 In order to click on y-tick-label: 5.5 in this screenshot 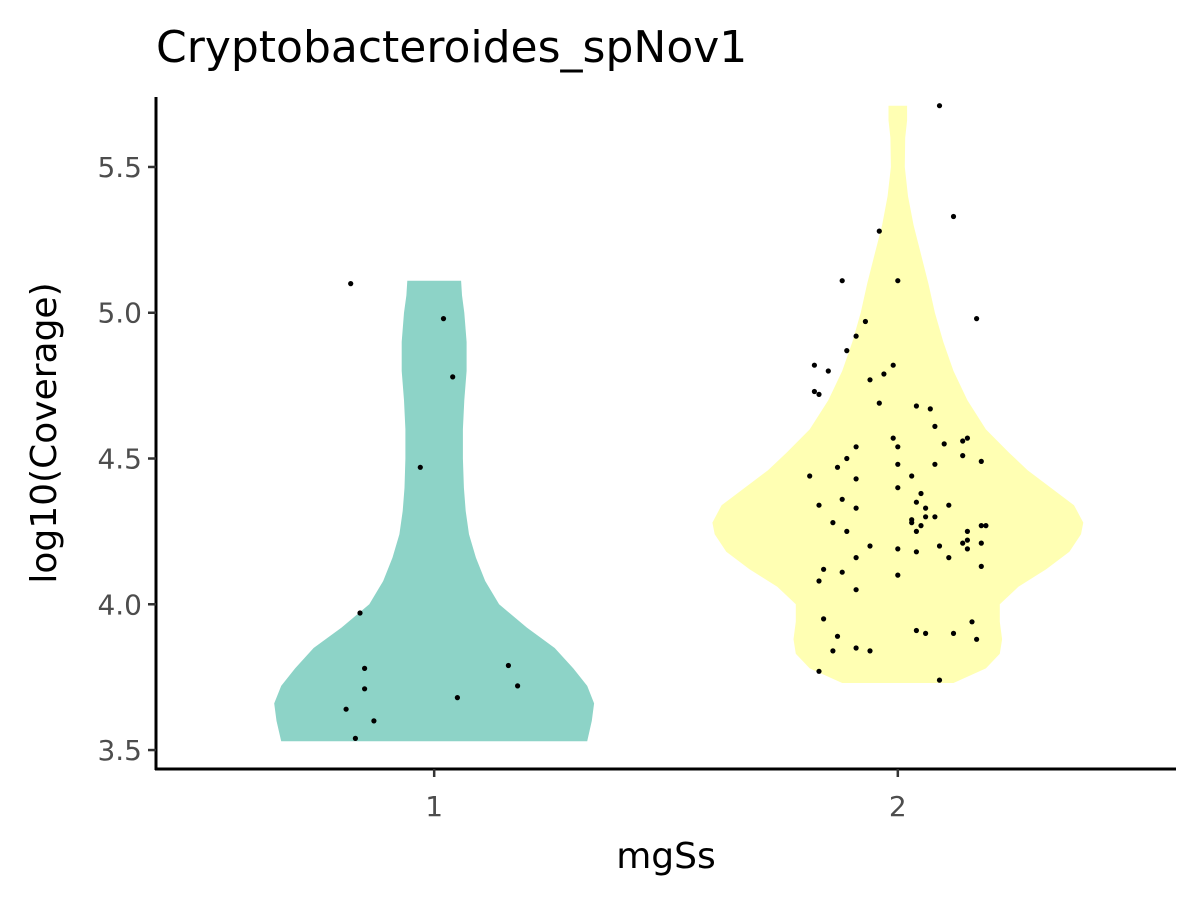, I will do `click(119, 167)`.